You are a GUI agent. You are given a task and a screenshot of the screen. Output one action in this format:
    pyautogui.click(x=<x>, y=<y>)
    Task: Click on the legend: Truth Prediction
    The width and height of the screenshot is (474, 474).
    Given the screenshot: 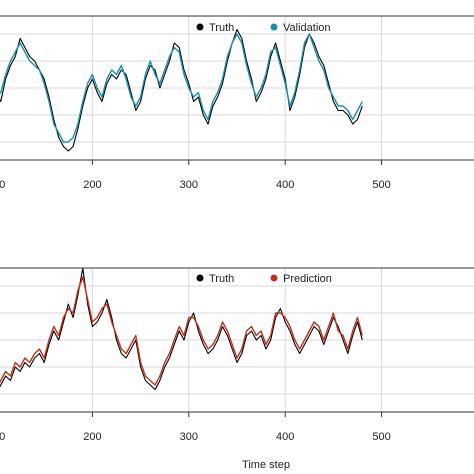 What is the action you would take?
    pyautogui.click(x=264, y=279)
    